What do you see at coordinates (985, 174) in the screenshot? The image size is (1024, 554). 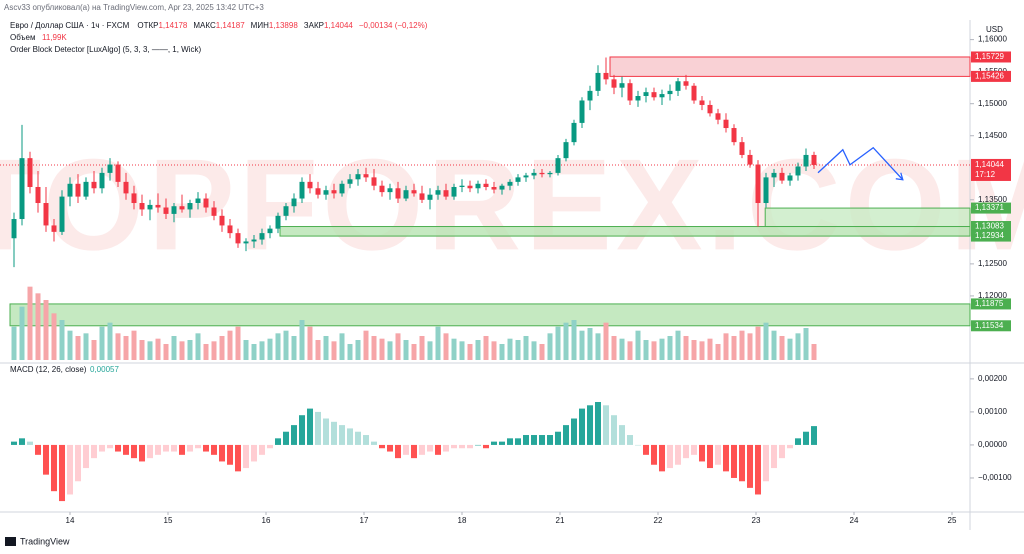 I see `countdown: 17:12` at bounding box center [985, 174].